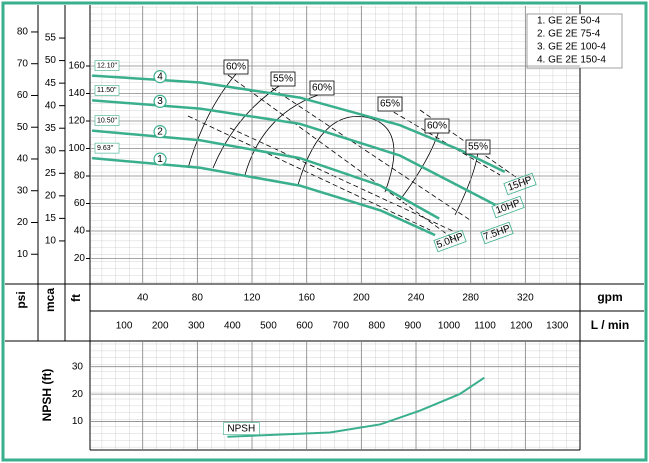 Image resolution: width=649 pixels, height=463 pixels. Describe the element at coordinates (416, 298) in the screenshot. I see `x-tick-label: 240` at that location.